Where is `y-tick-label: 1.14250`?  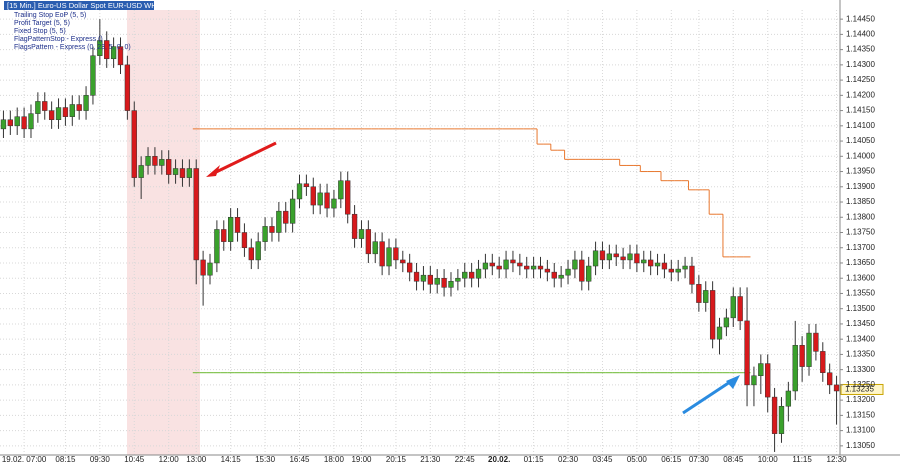
y-tick-label: 1.14250 is located at coordinates (860, 79).